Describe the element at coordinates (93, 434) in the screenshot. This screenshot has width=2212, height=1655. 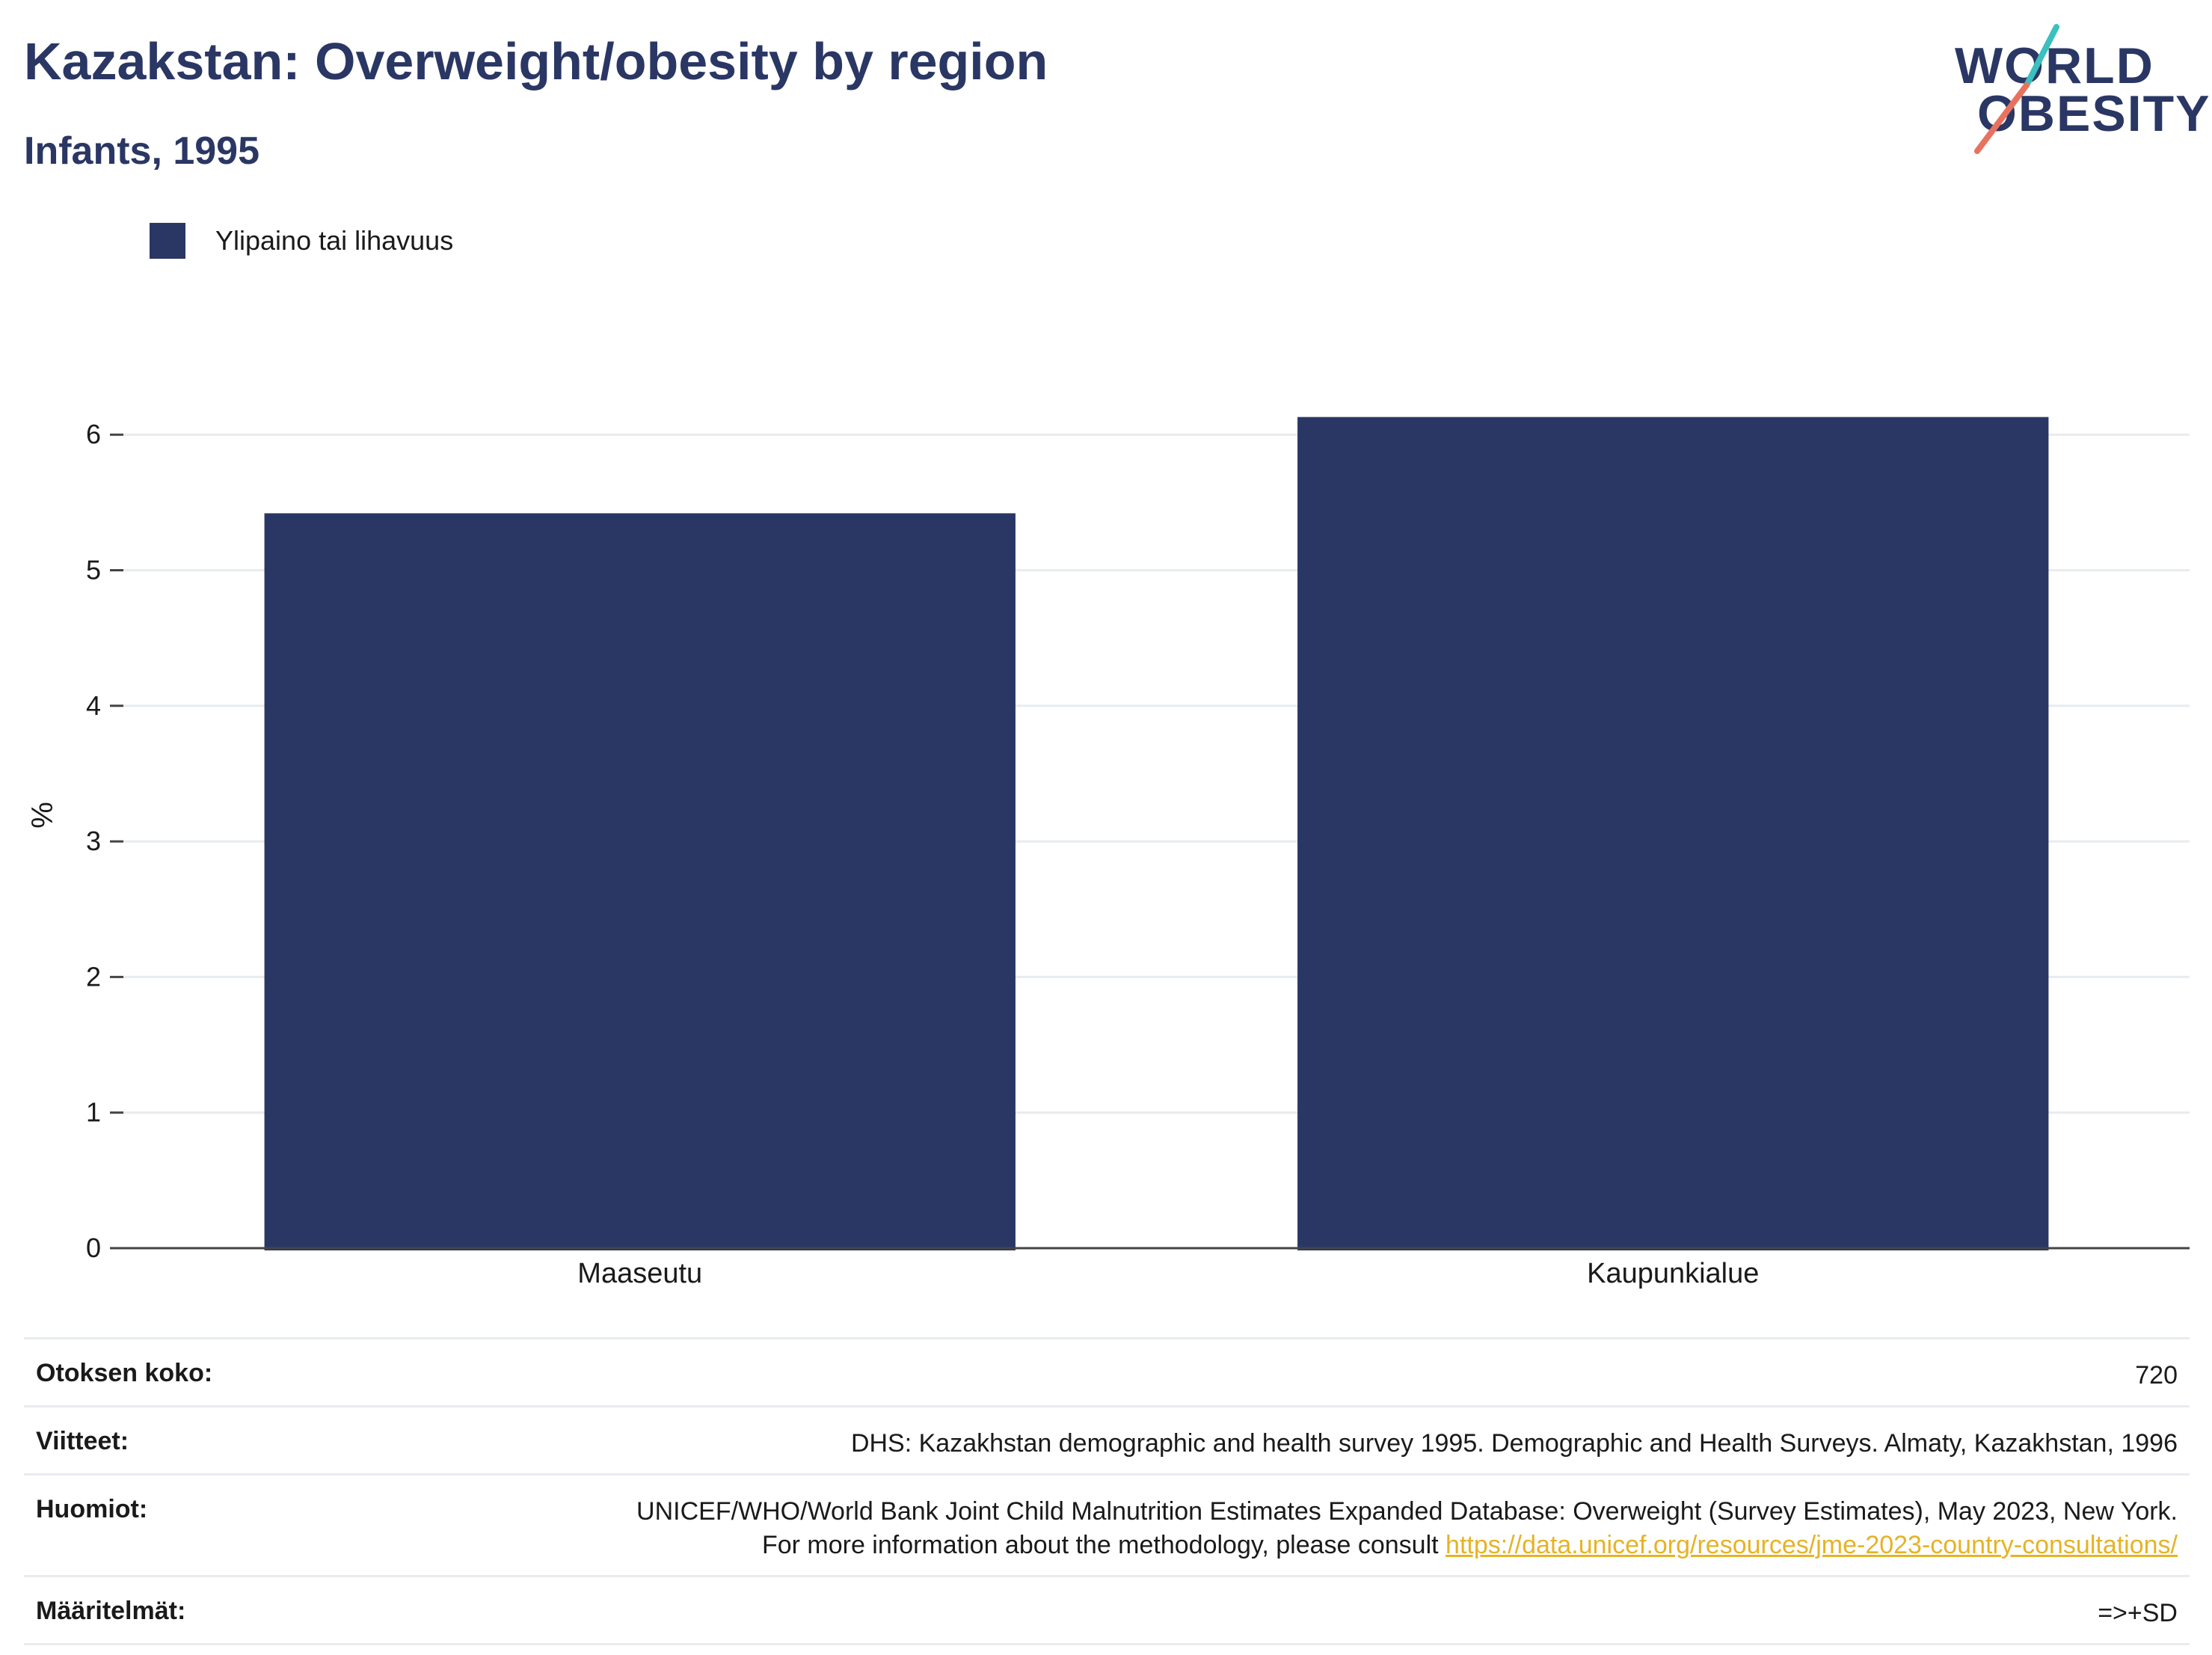
I see `y-tick-label: 6` at that location.